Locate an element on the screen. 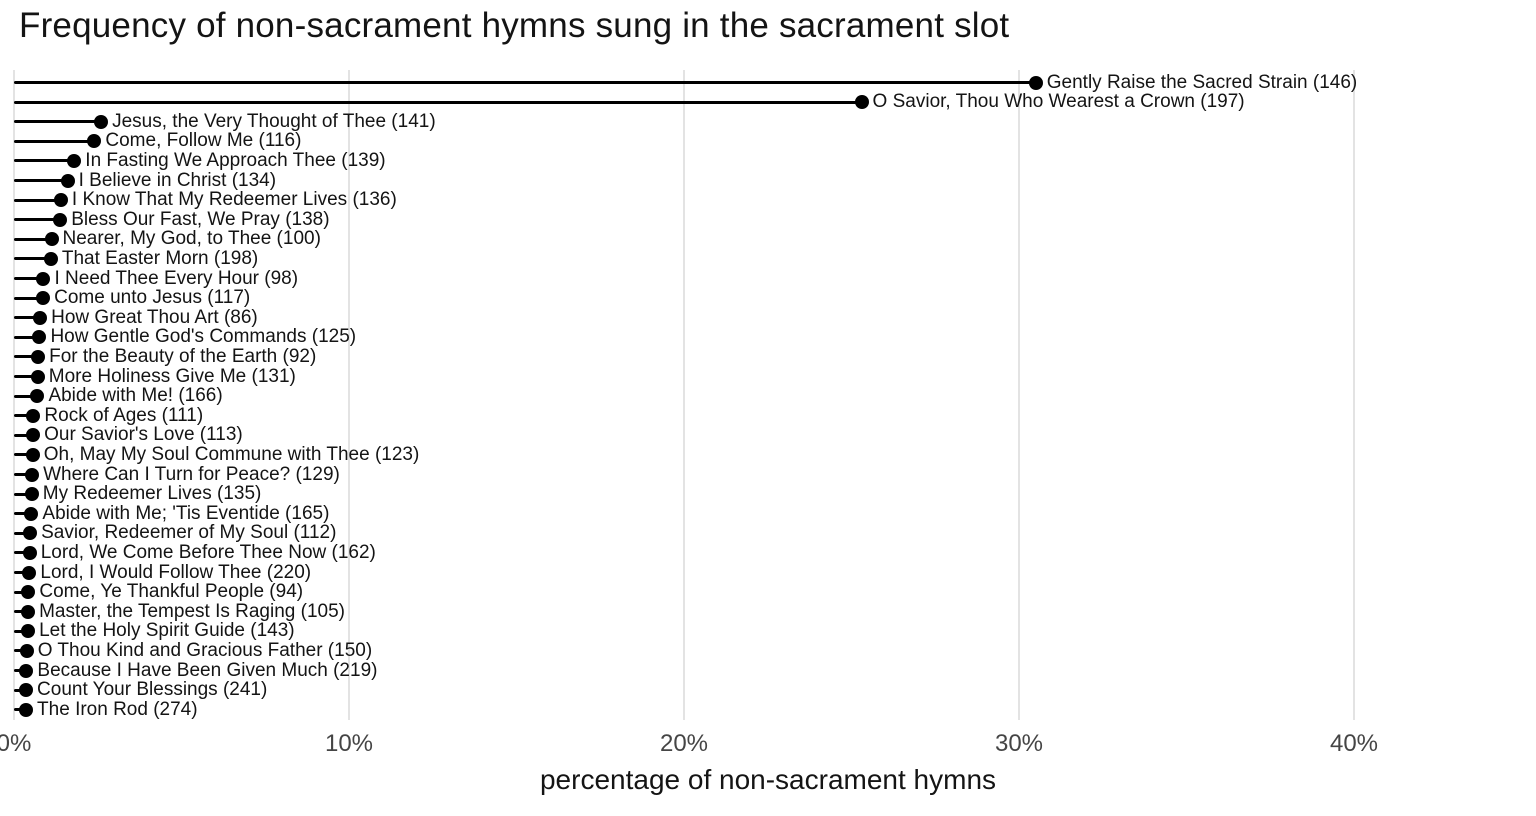  hymn-label: Oh, May My Soul Commune with Thee (123) is located at coordinates (231, 454).